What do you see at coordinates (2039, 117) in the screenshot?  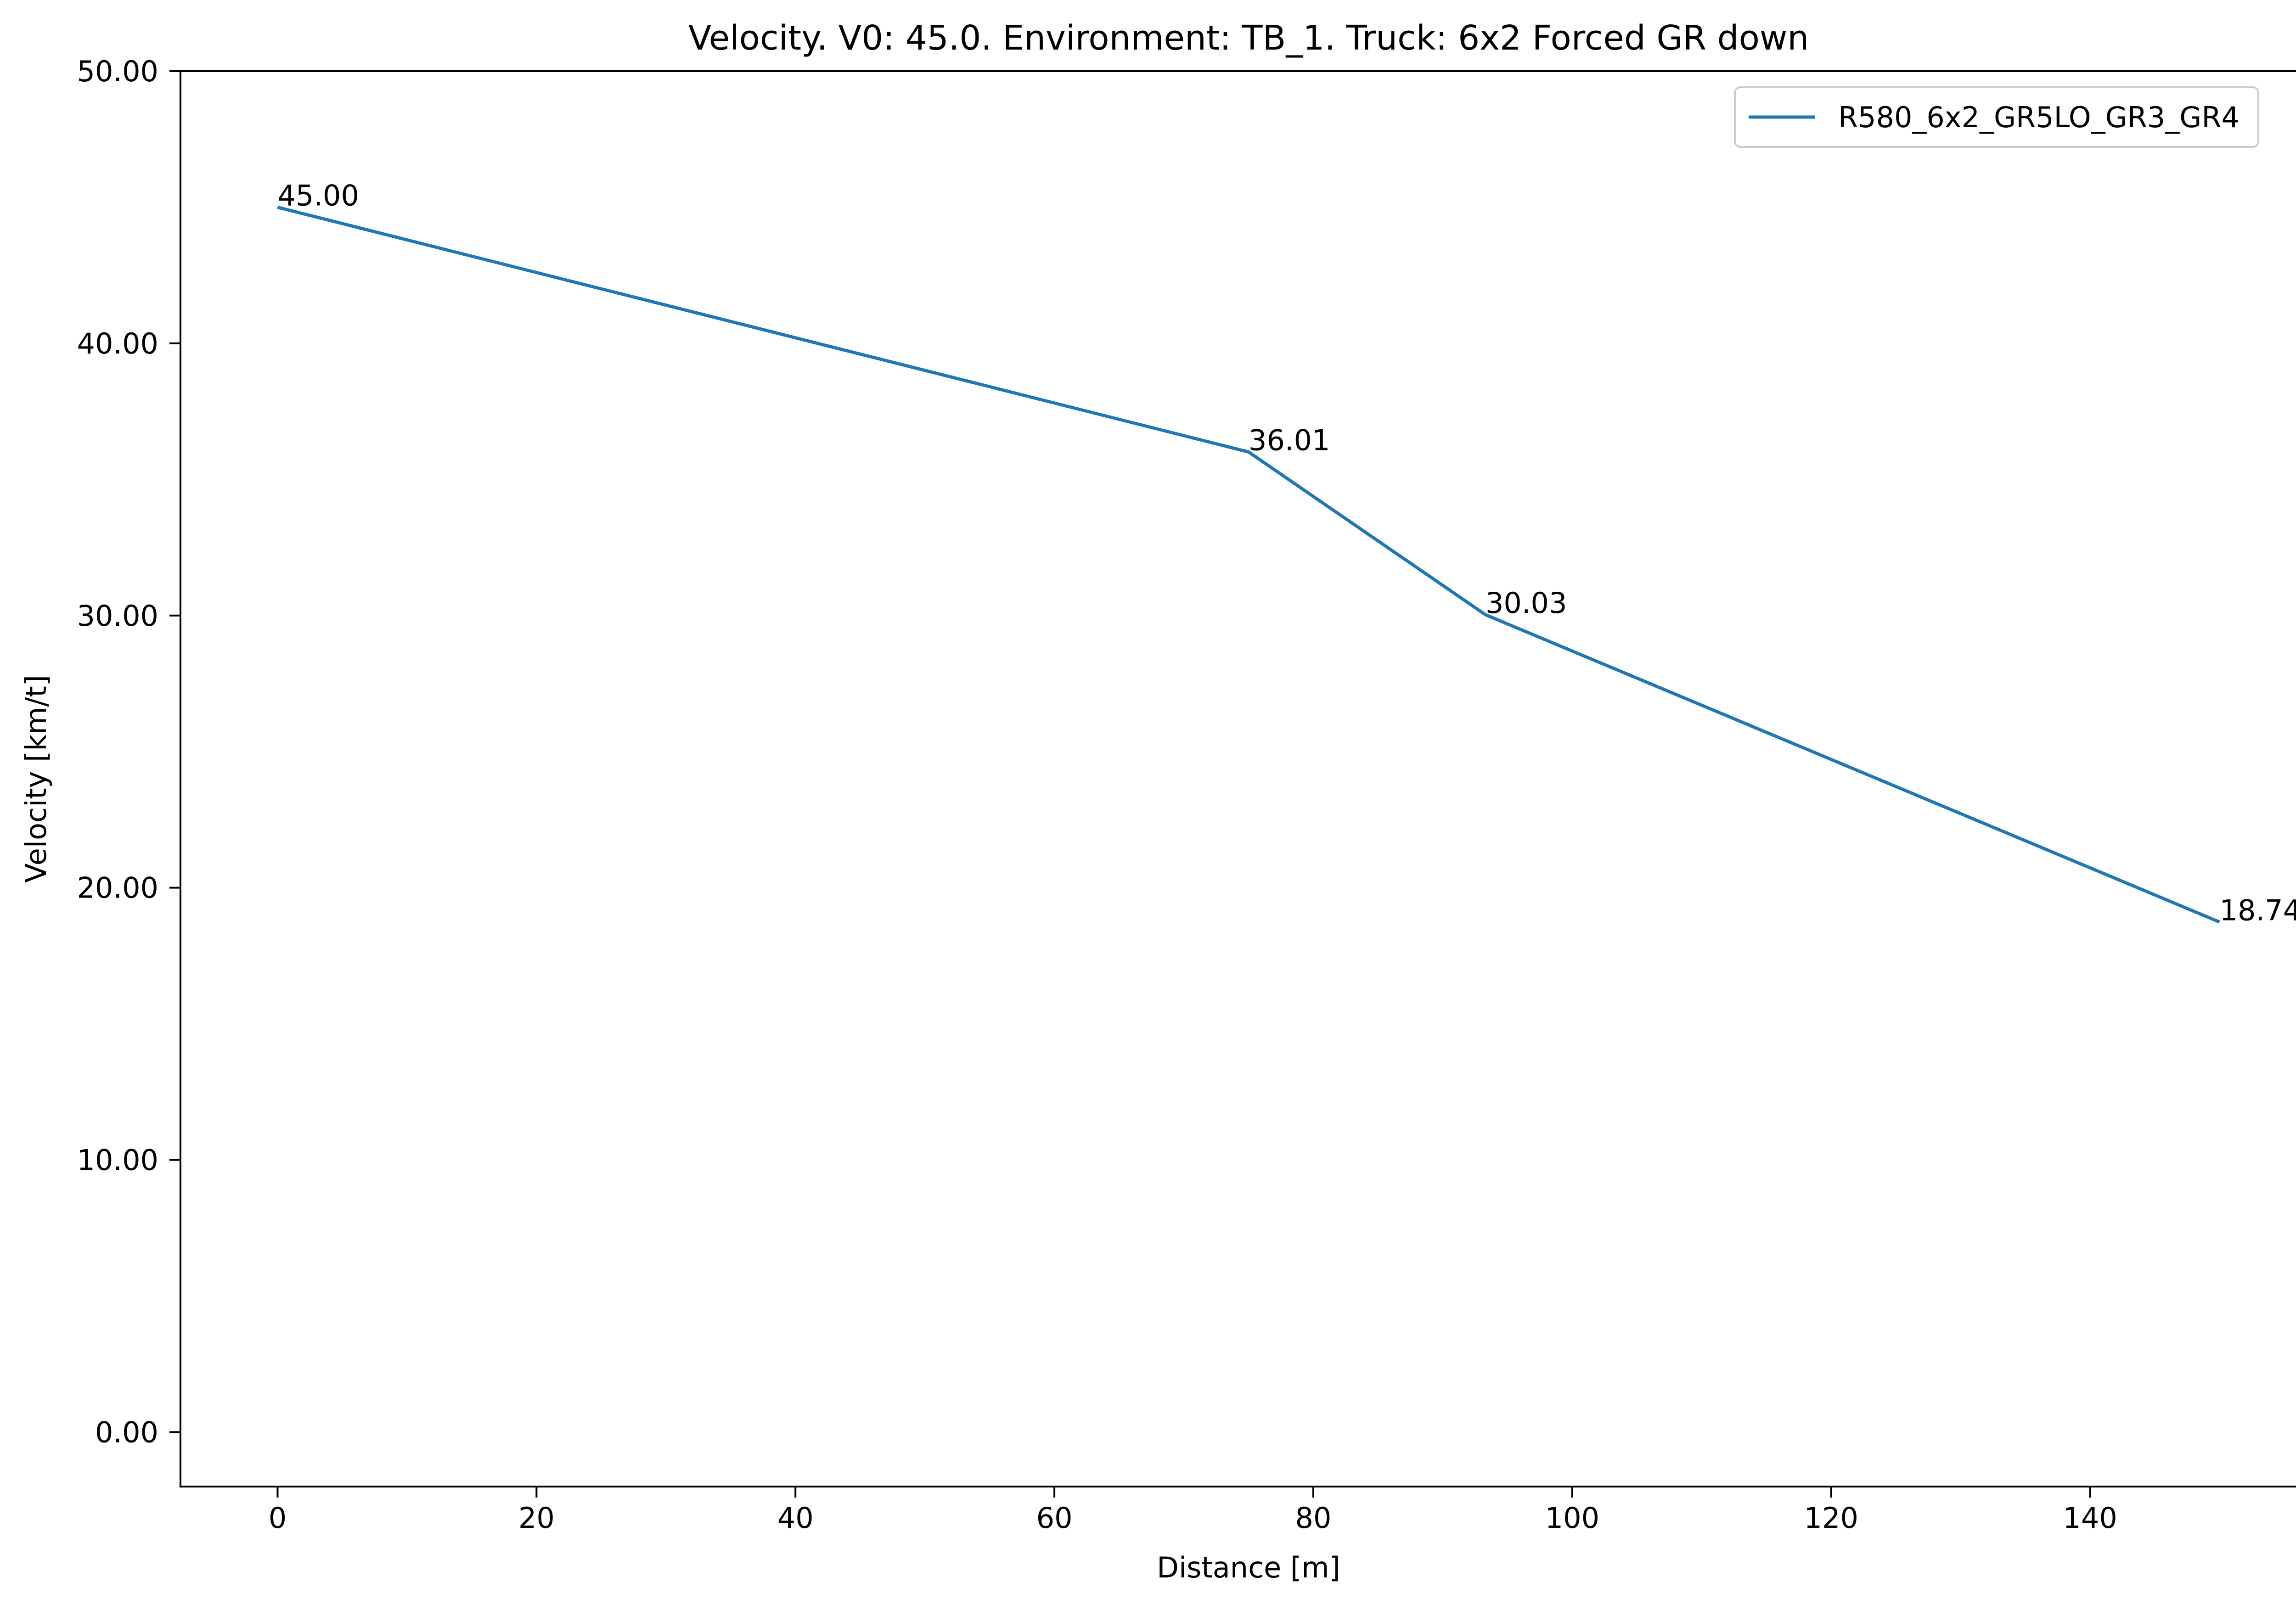 I see `legend-label: R580_6x2_GR5LO_GR3_GR4` at bounding box center [2039, 117].